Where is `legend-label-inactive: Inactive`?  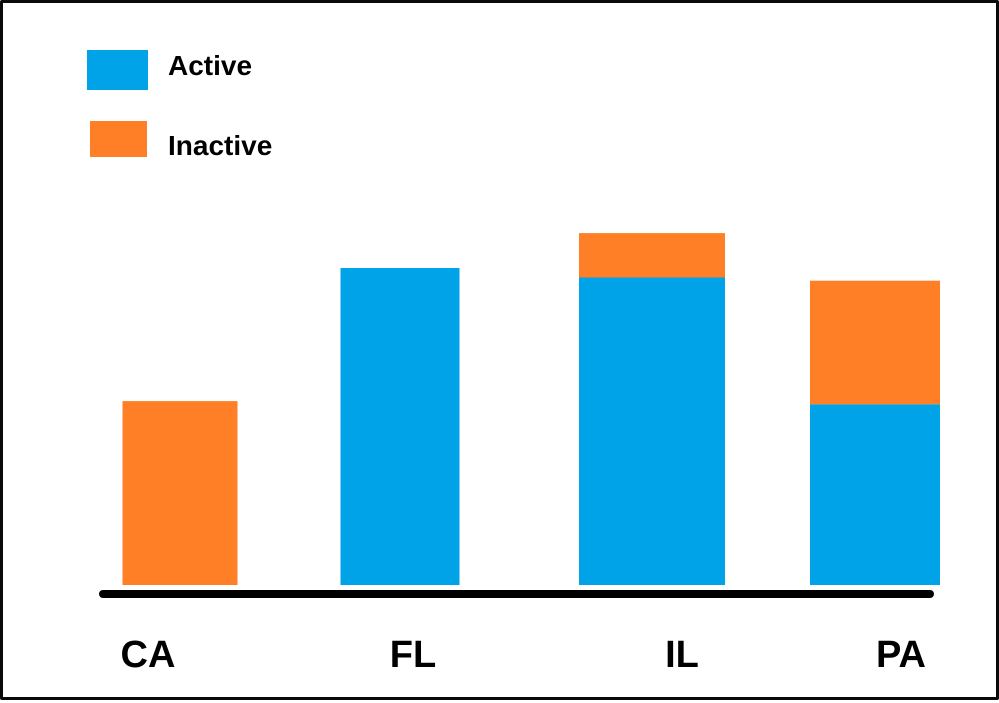 legend-label-inactive: Inactive is located at coordinates (220, 145).